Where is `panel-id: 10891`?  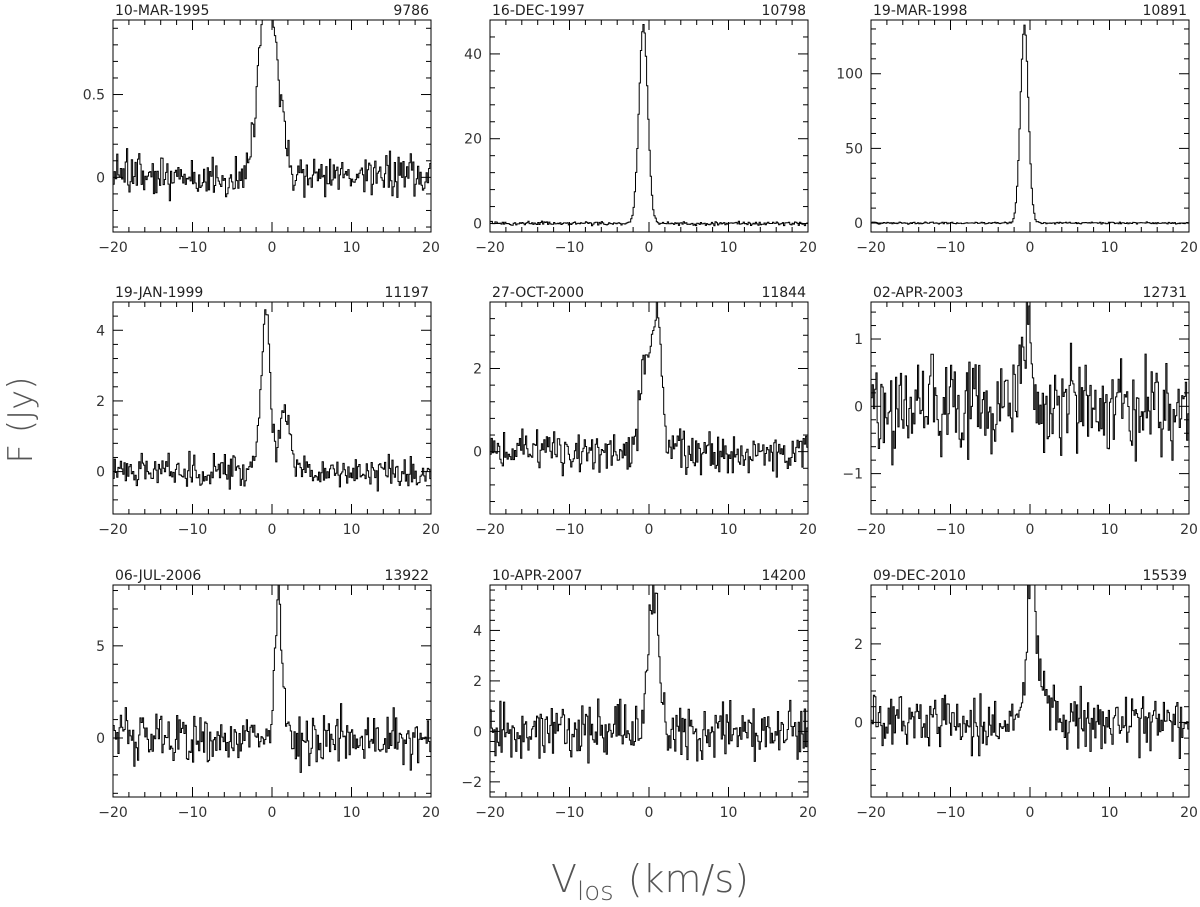
panel-id: 10891 is located at coordinates (1164, 11).